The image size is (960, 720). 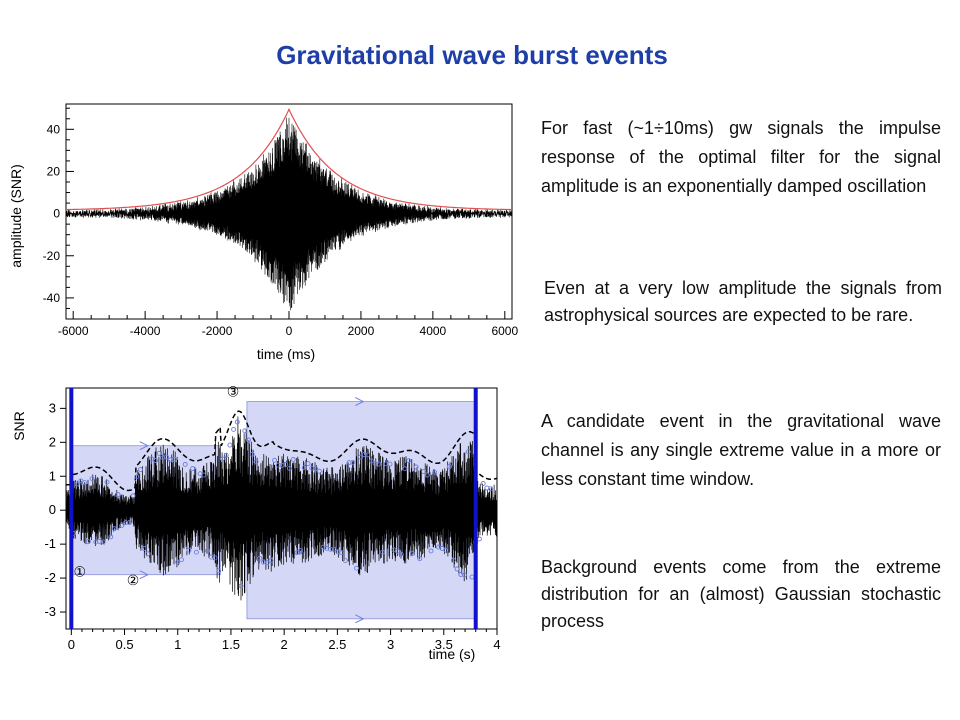 What do you see at coordinates (54, 171) in the screenshot?
I see `y-tick-label: 20` at bounding box center [54, 171].